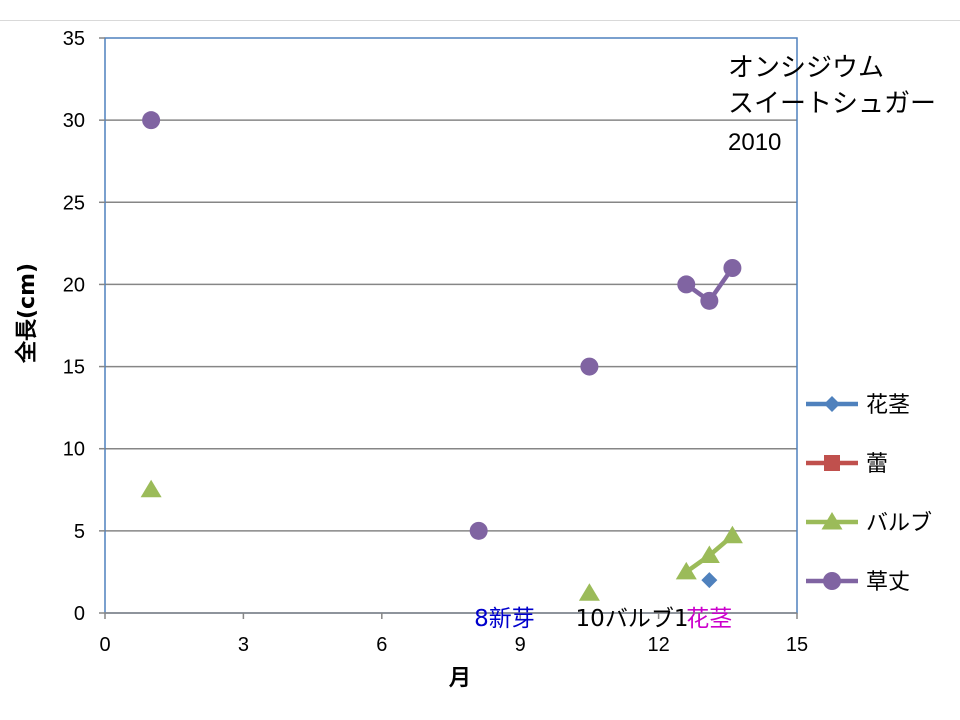  What do you see at coordinates (709, 619) in the screenshot?
I see `annotation-label: 花茎` at bounding box center [709, 619].